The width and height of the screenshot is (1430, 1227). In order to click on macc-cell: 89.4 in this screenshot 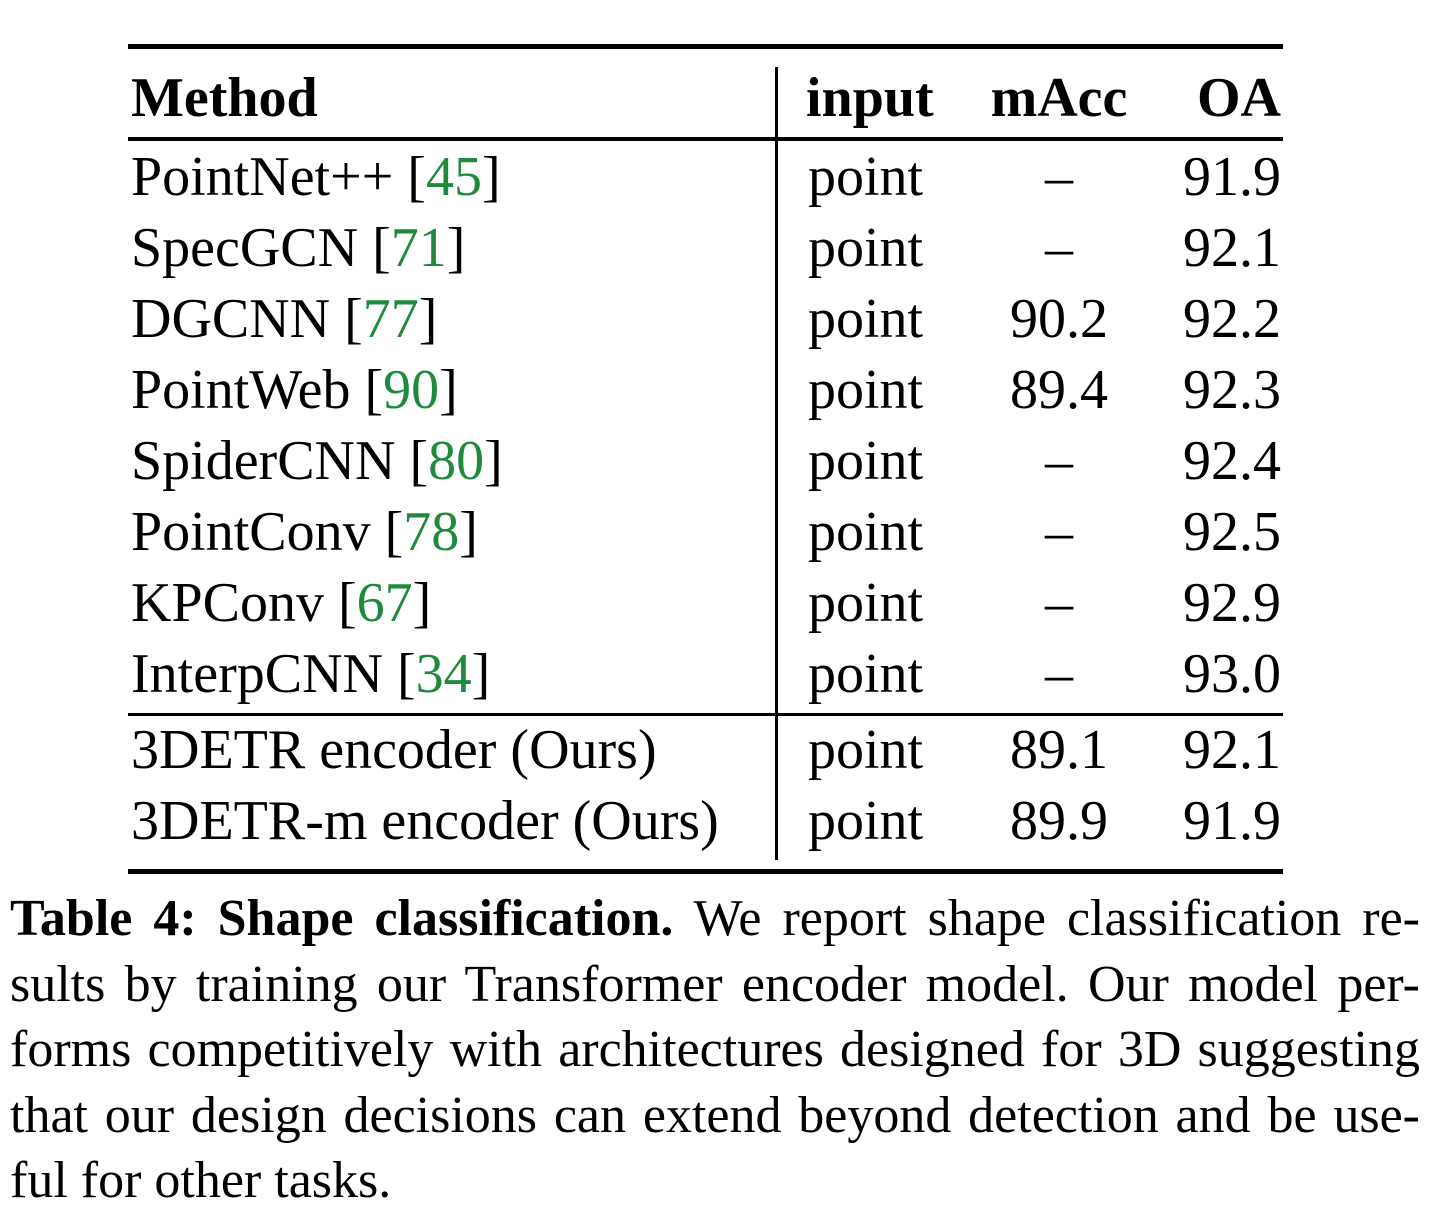, I will do `click(1059, 390)`.